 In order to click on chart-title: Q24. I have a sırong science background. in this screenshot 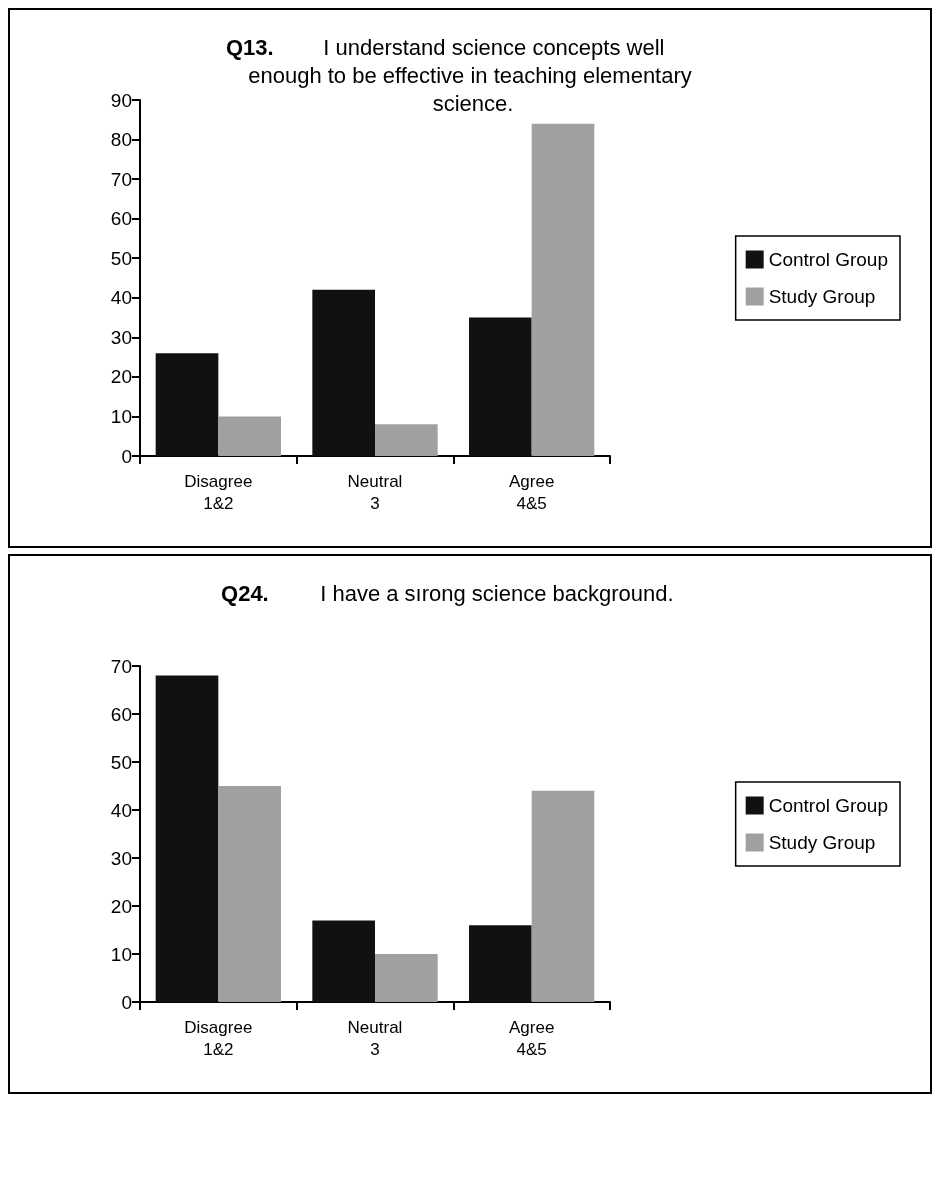, I will do `click(447, 593)`.